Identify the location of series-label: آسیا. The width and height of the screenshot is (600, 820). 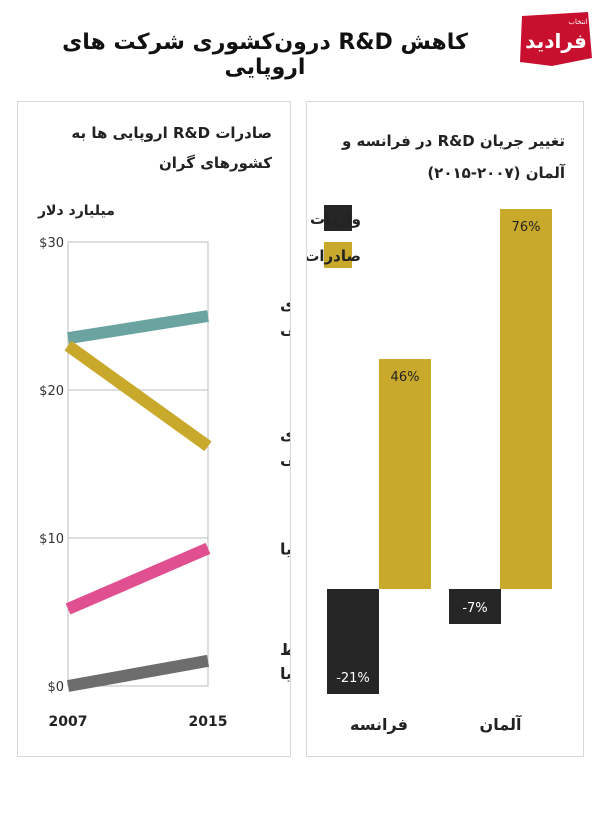
(285, 548).